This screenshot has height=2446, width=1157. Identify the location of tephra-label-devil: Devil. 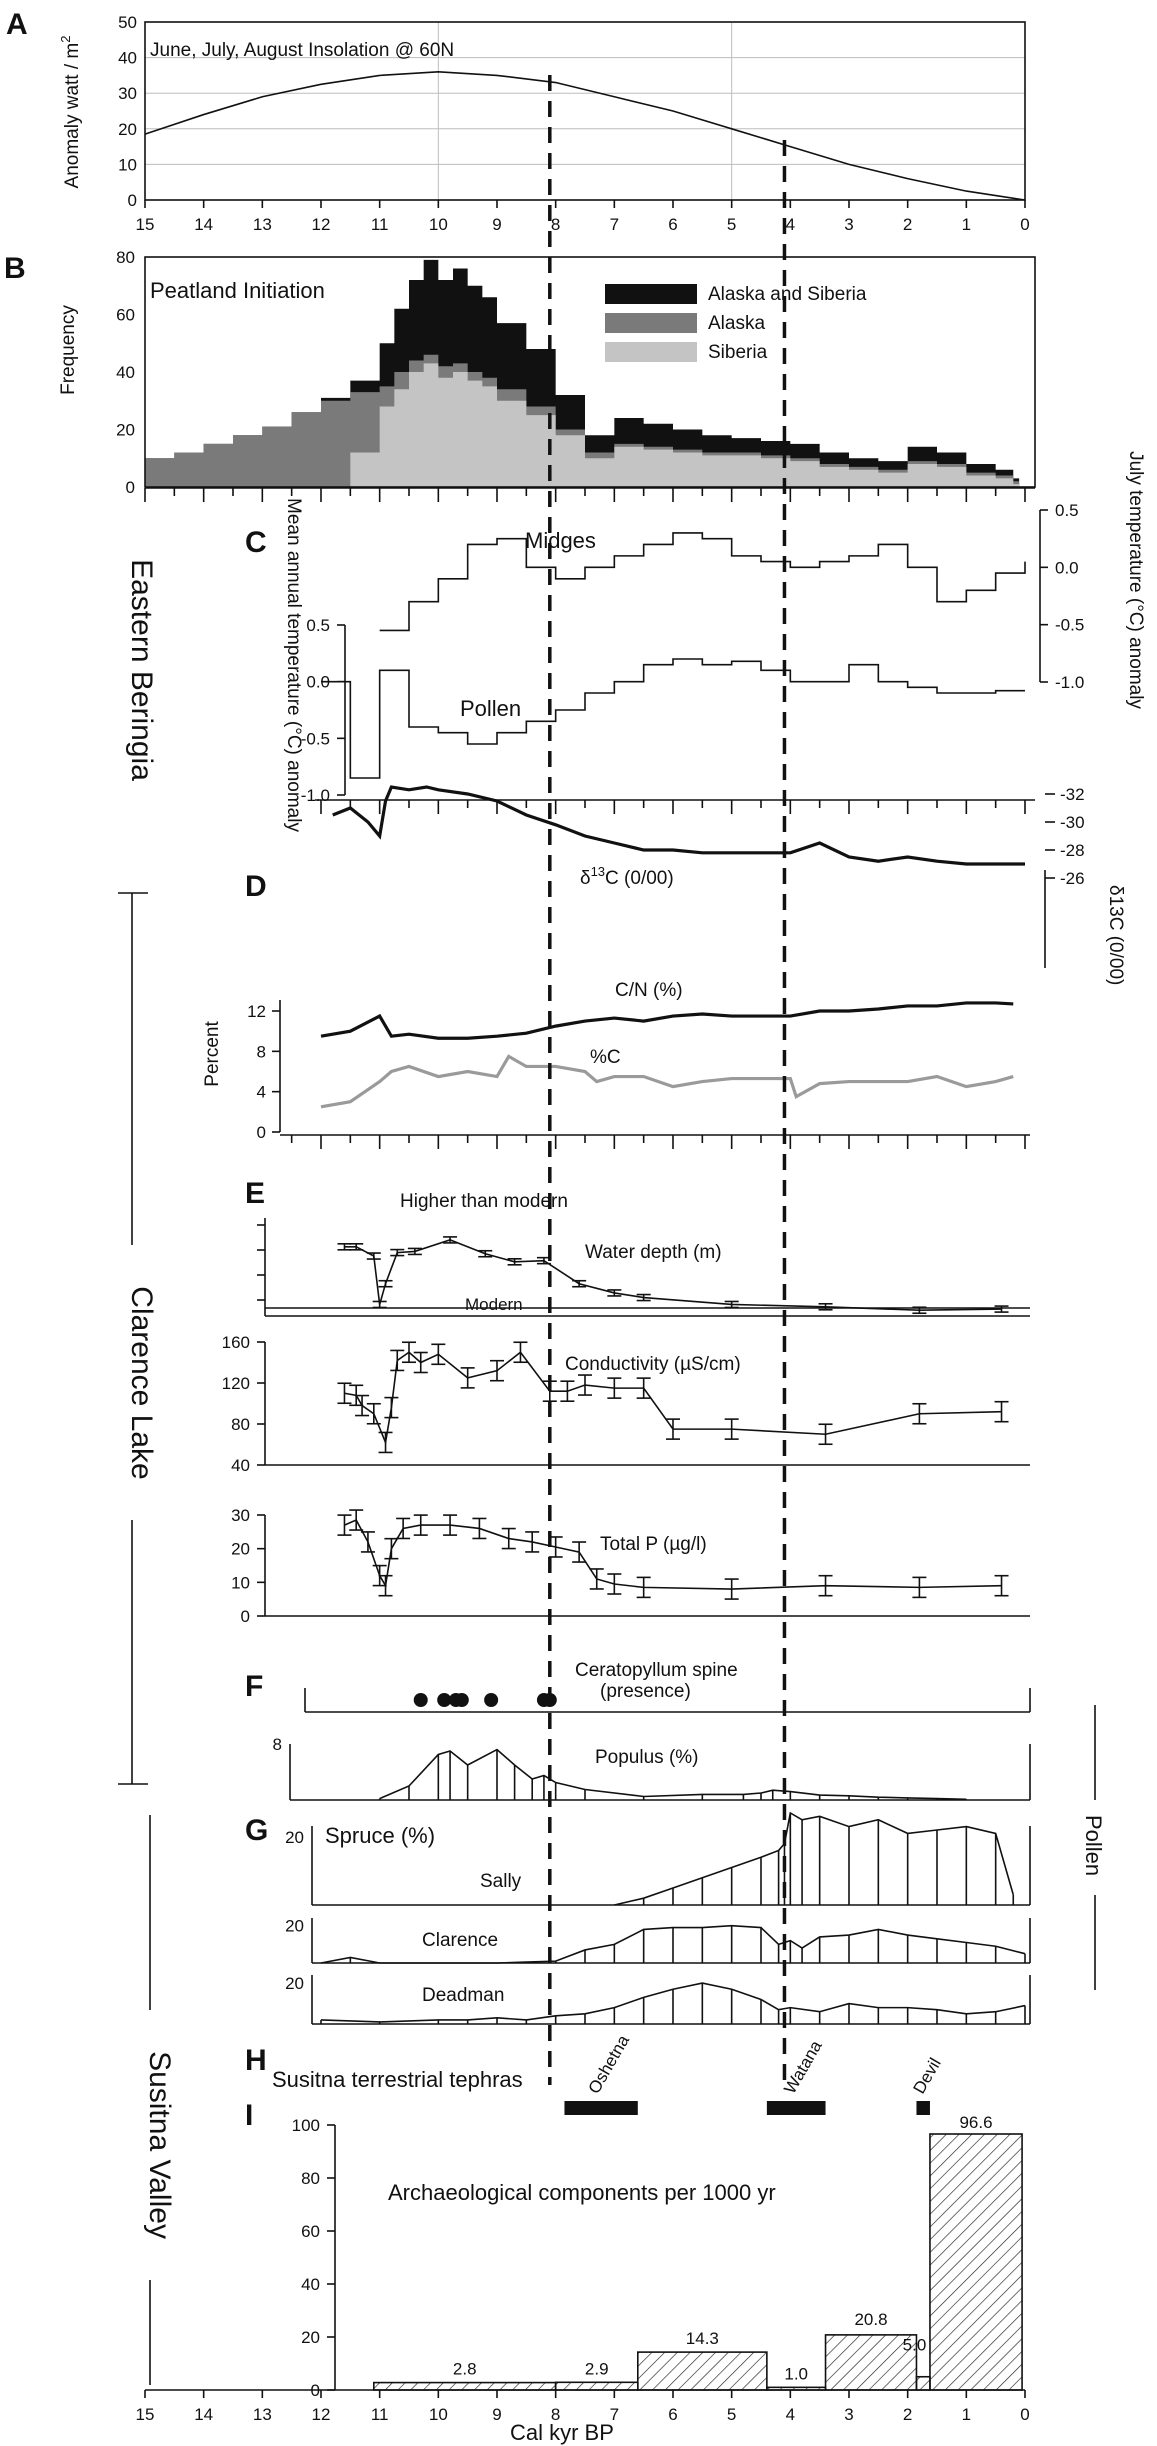
(927, 2076).